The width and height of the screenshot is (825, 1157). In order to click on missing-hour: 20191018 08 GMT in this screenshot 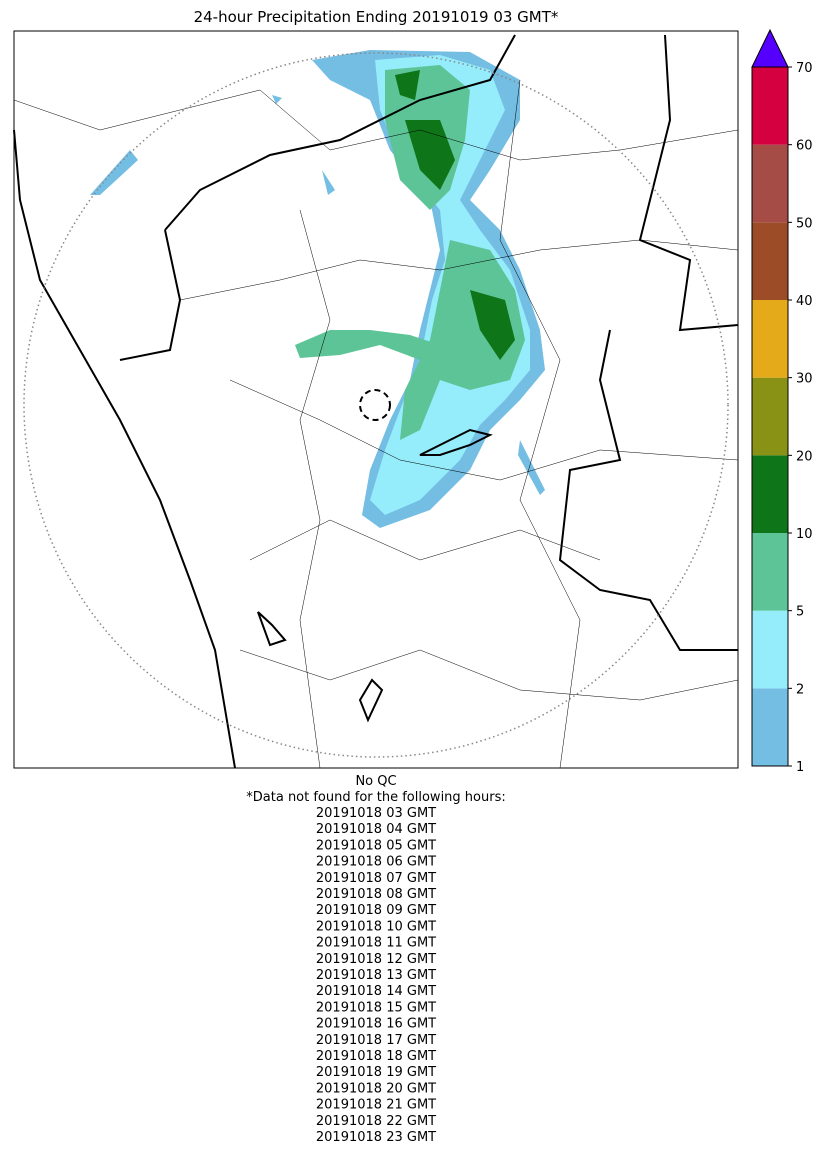, I will do `click(376, 894)`.